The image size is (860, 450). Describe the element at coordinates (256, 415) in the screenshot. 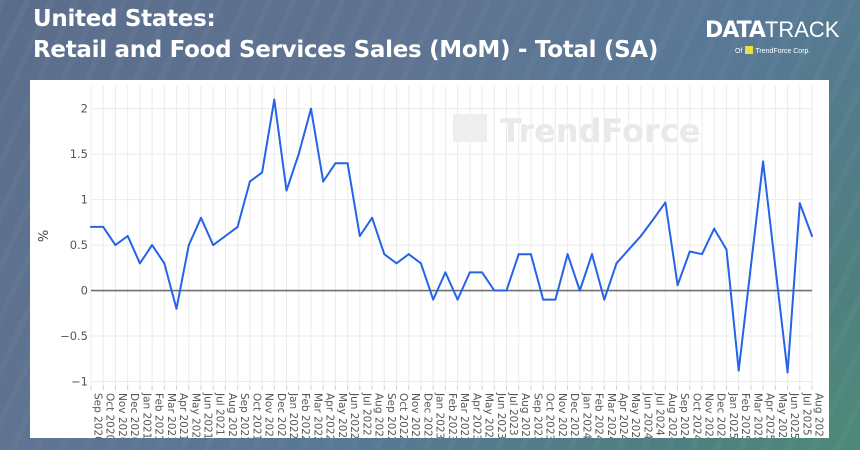

I see `x-tick-label: Oct 2021` at that location.